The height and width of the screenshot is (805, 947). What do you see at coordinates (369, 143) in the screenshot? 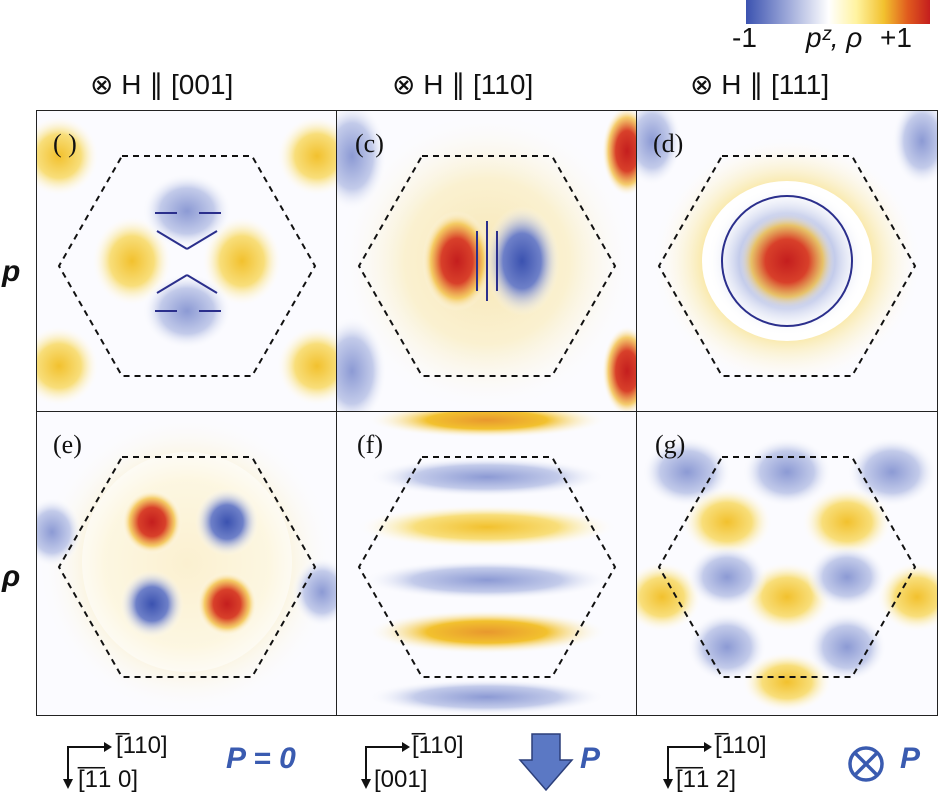
I see `panel-label-c: (c)` at bounding box center [369, 143].